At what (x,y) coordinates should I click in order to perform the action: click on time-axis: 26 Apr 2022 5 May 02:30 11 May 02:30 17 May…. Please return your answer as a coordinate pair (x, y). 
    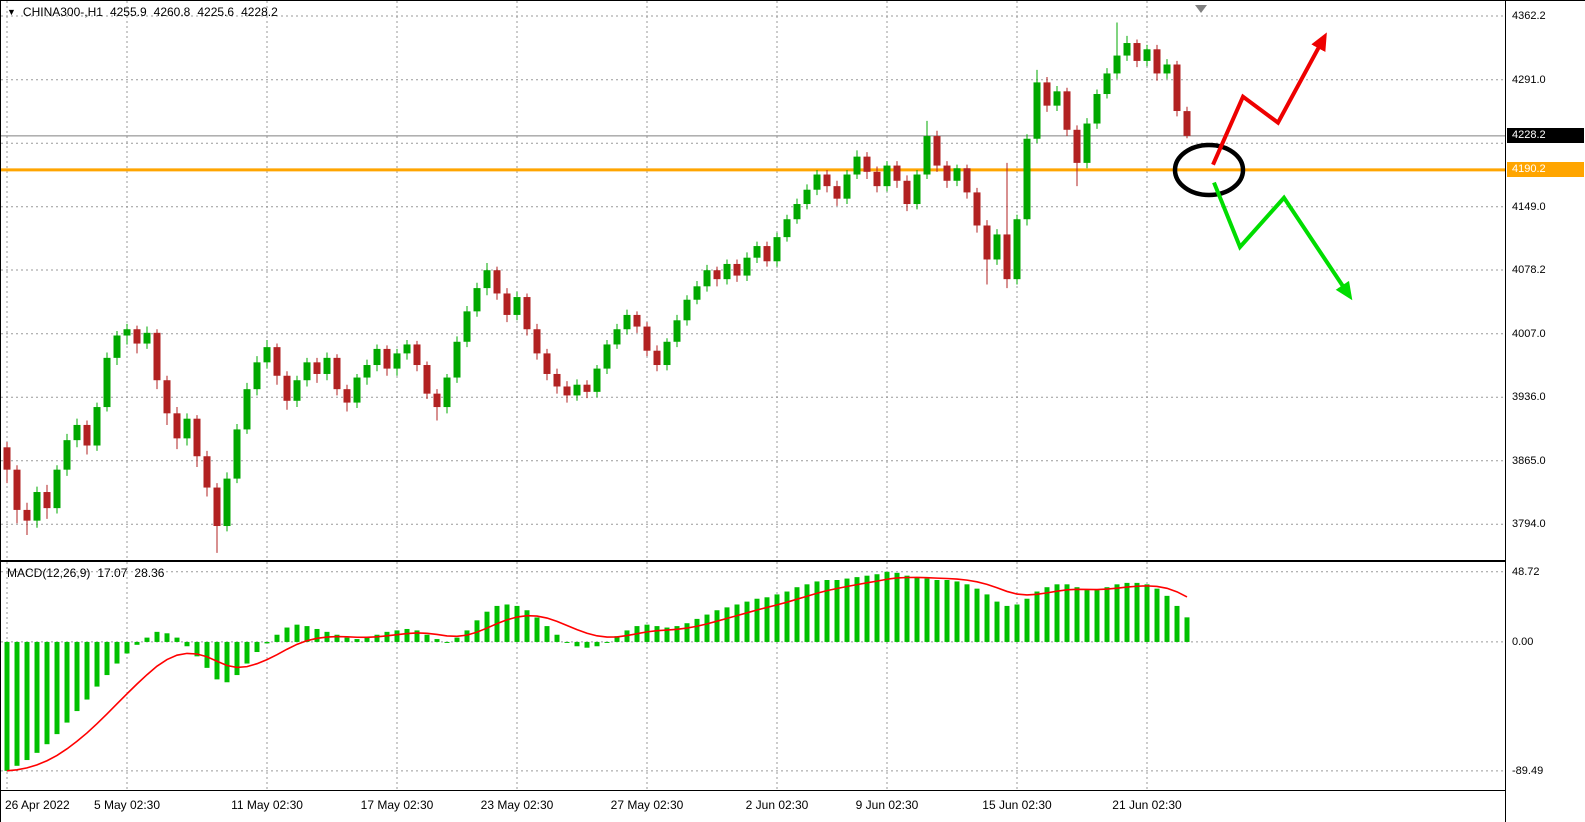
    Looking at the image, I should click on (753, 806).